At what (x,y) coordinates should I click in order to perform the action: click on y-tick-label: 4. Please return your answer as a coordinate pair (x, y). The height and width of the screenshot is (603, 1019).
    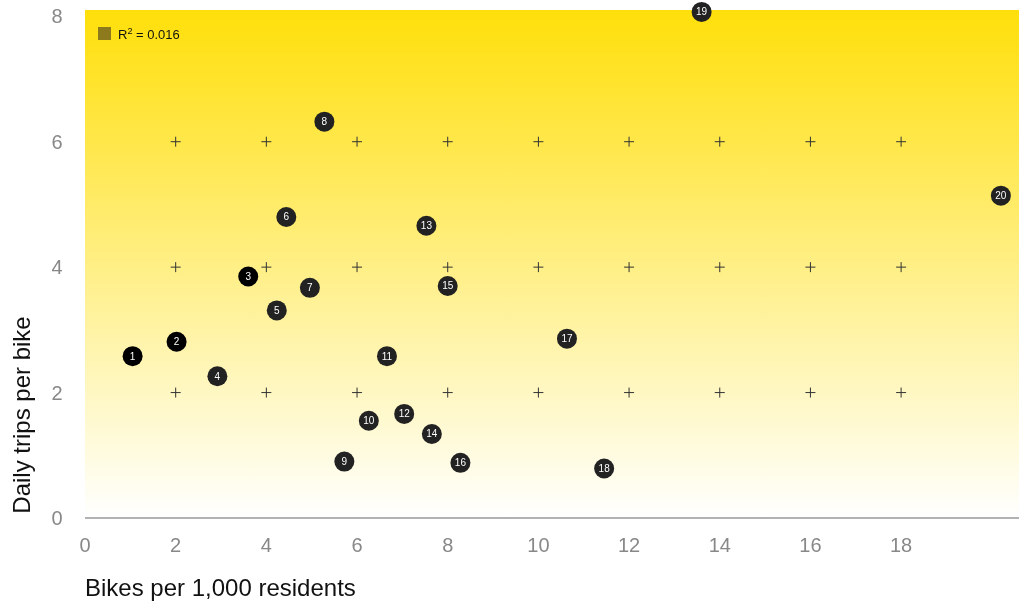
    Looking at the image, I should click on (57, 267).